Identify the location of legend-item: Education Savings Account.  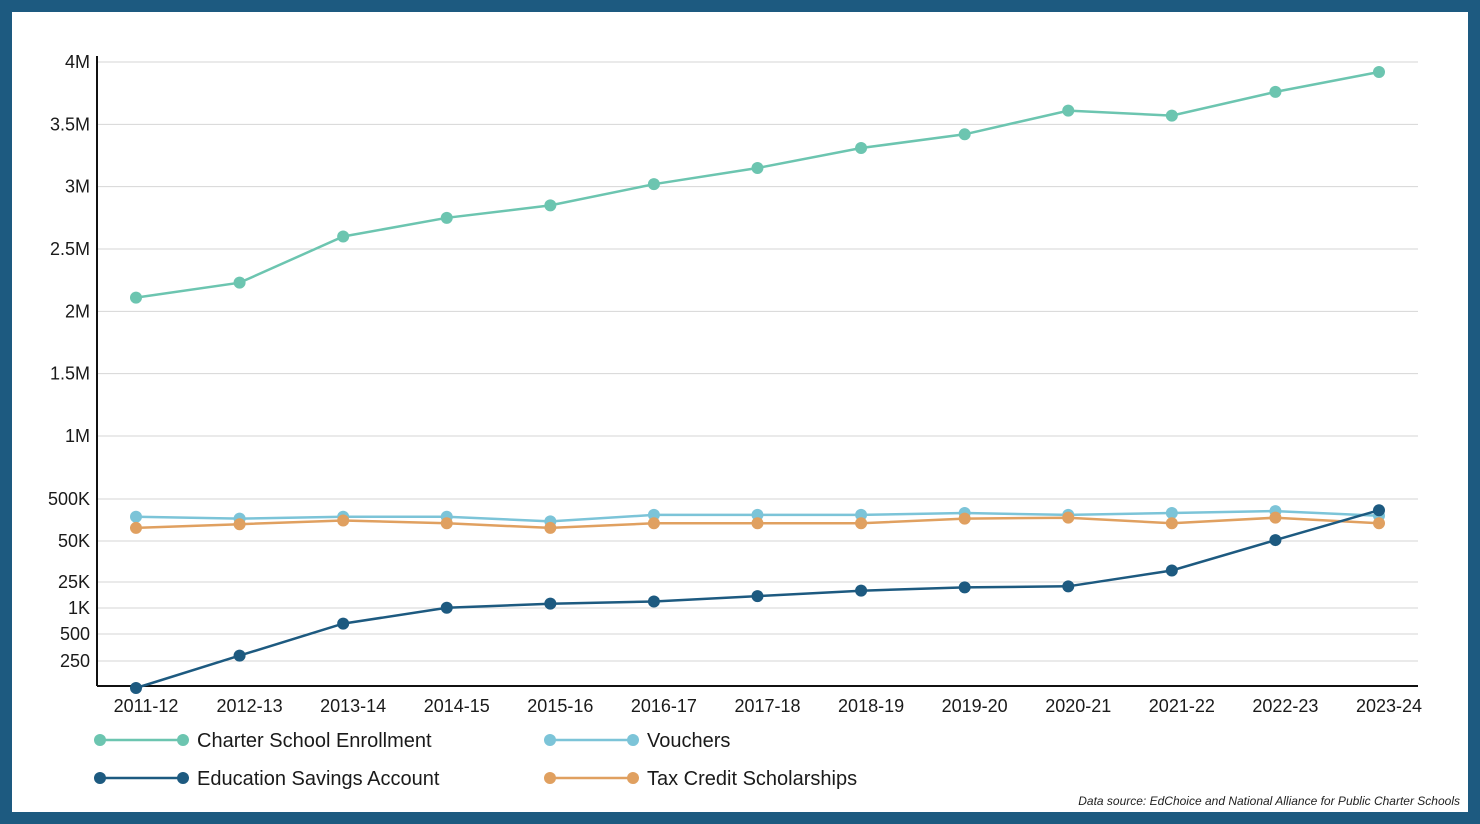
(267, 779).